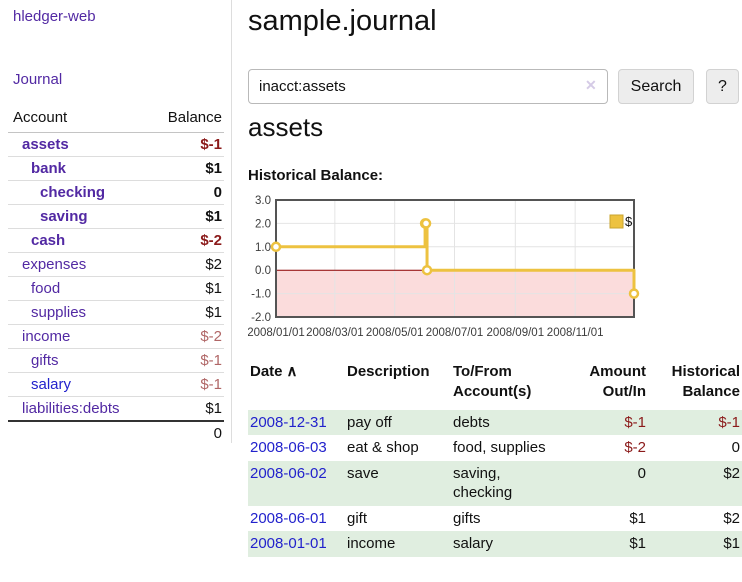 The height and width of the screenshot is (582, 742). What do you see at coordinates (46, 288) in the screenshot?
I see `account-link: food` at bounding box center [46, 288].